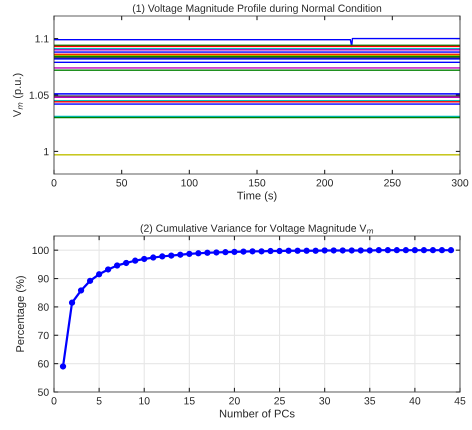 Image resolution: width=472 pixels, height=430 pixels. What do you see at coordinates (43, 278) in the screenshot?
I see `y-tick-label: 90` at bounding box center [43, 278].